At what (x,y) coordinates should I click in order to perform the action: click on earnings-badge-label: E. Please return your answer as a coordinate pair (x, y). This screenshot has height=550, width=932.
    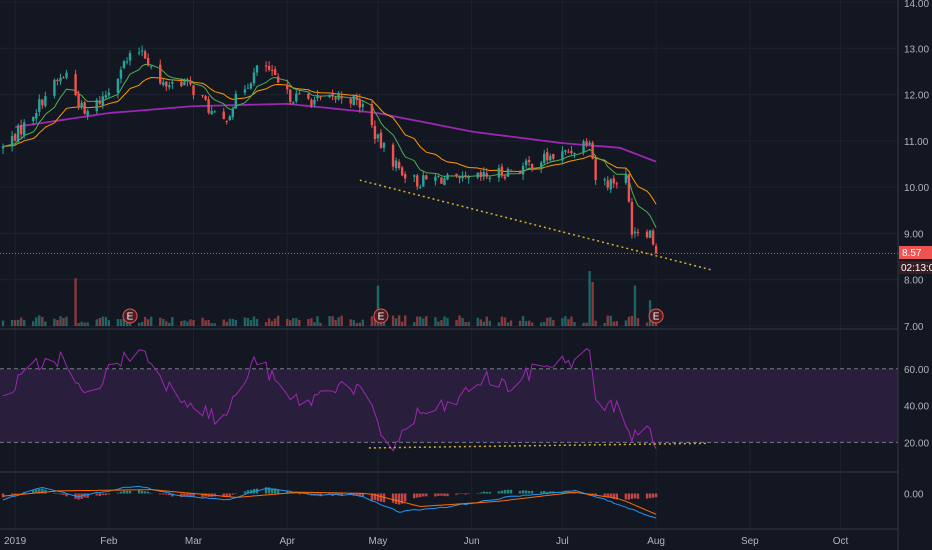
    Looking at the image, I should click on (130, 317).